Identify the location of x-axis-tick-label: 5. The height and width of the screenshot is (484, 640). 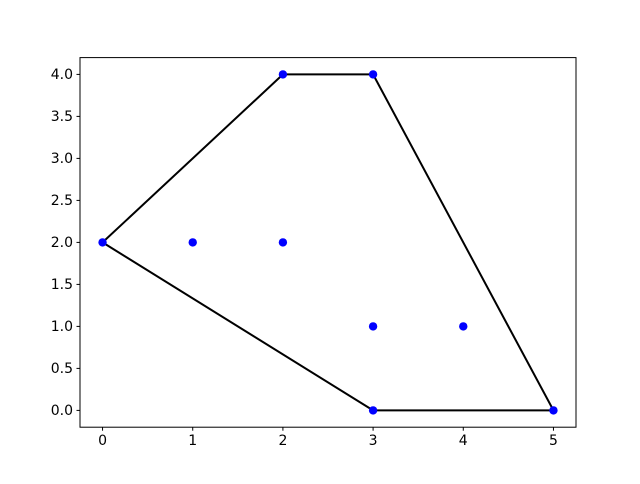
(553, 441).